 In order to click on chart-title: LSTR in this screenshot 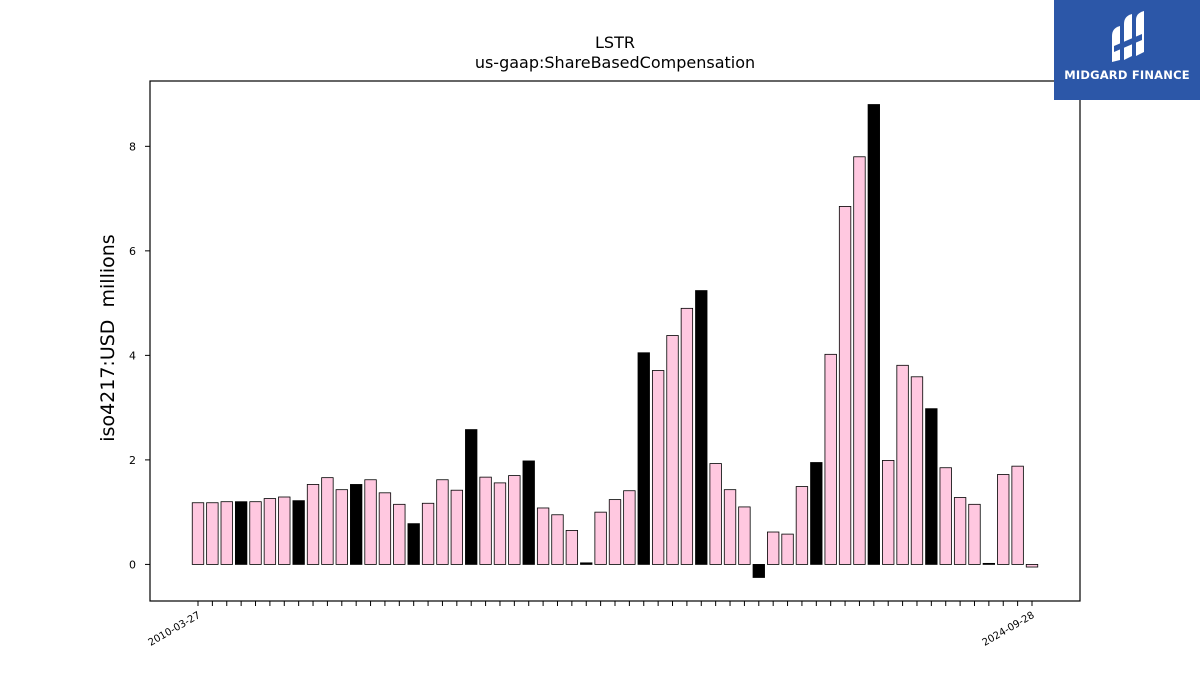, I will do `click(615, 42)`.